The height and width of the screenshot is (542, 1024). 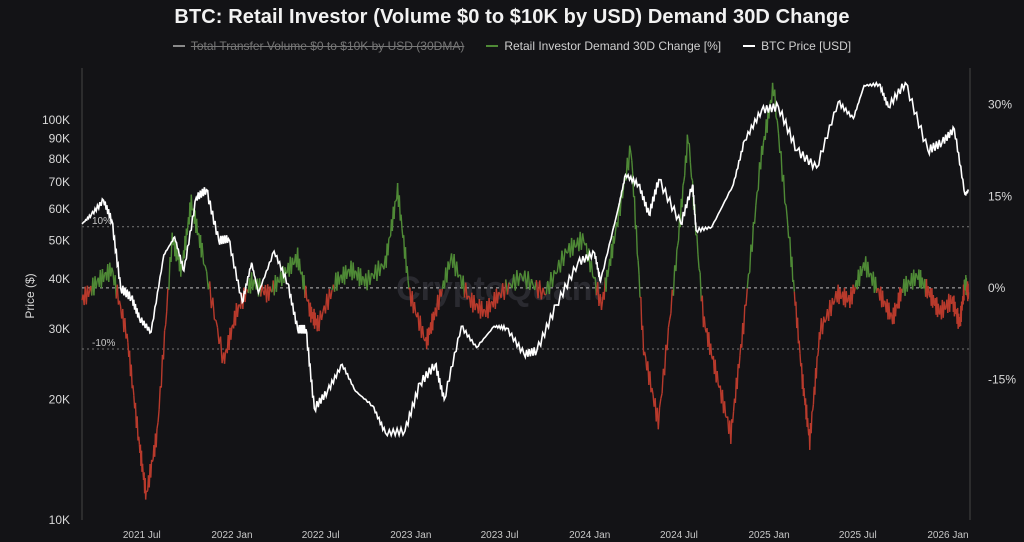 What do you see at coordinates (410, 535) in the screenshot?
I see `x-tick-label-3: 2023 Jan` at bounding box center [410, 535].